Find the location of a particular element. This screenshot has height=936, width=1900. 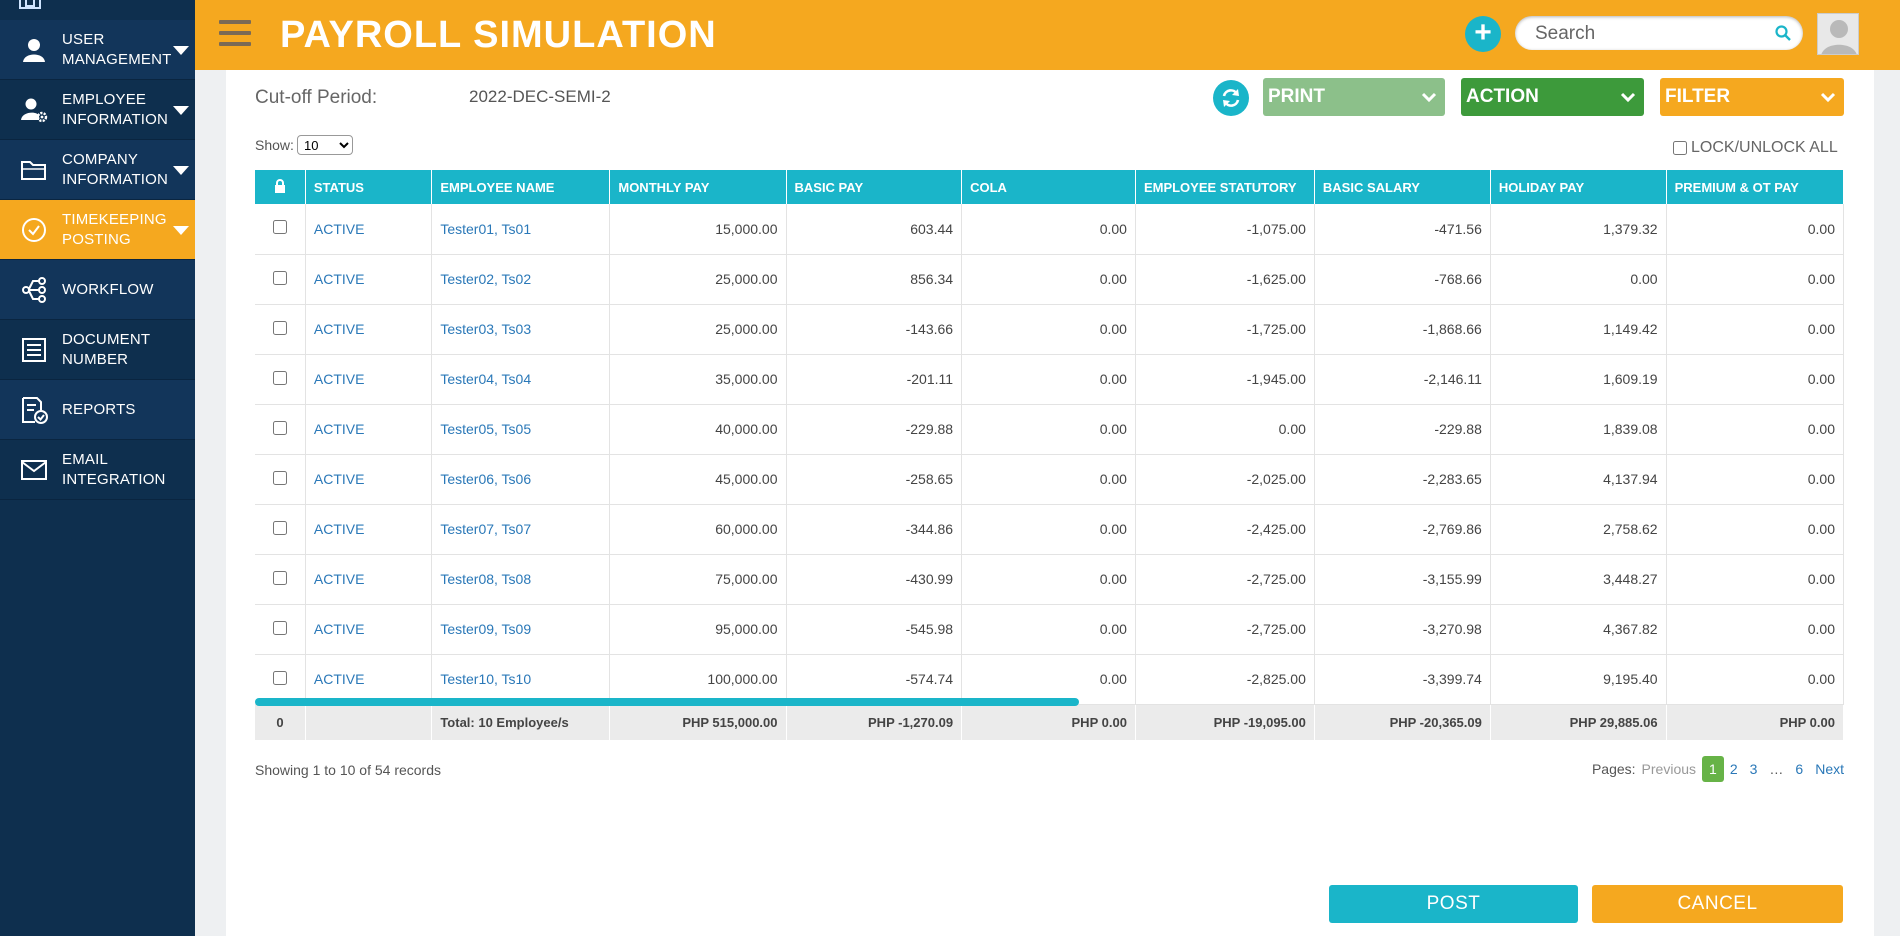

column-header: COLA is located at coordinates (1048, 187).